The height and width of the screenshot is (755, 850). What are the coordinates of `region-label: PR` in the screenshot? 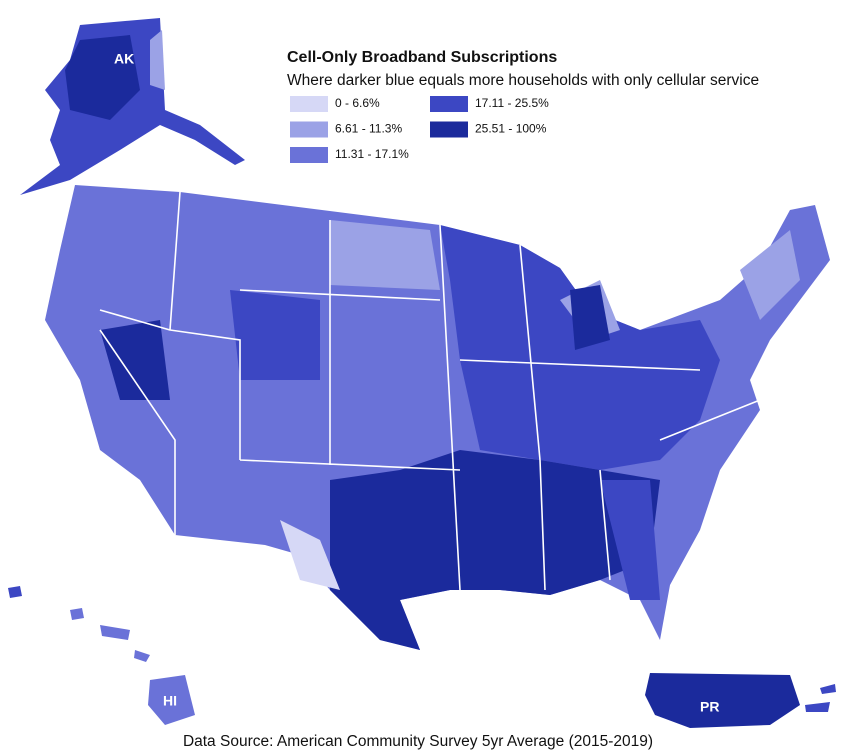 It's located at (709, 707).